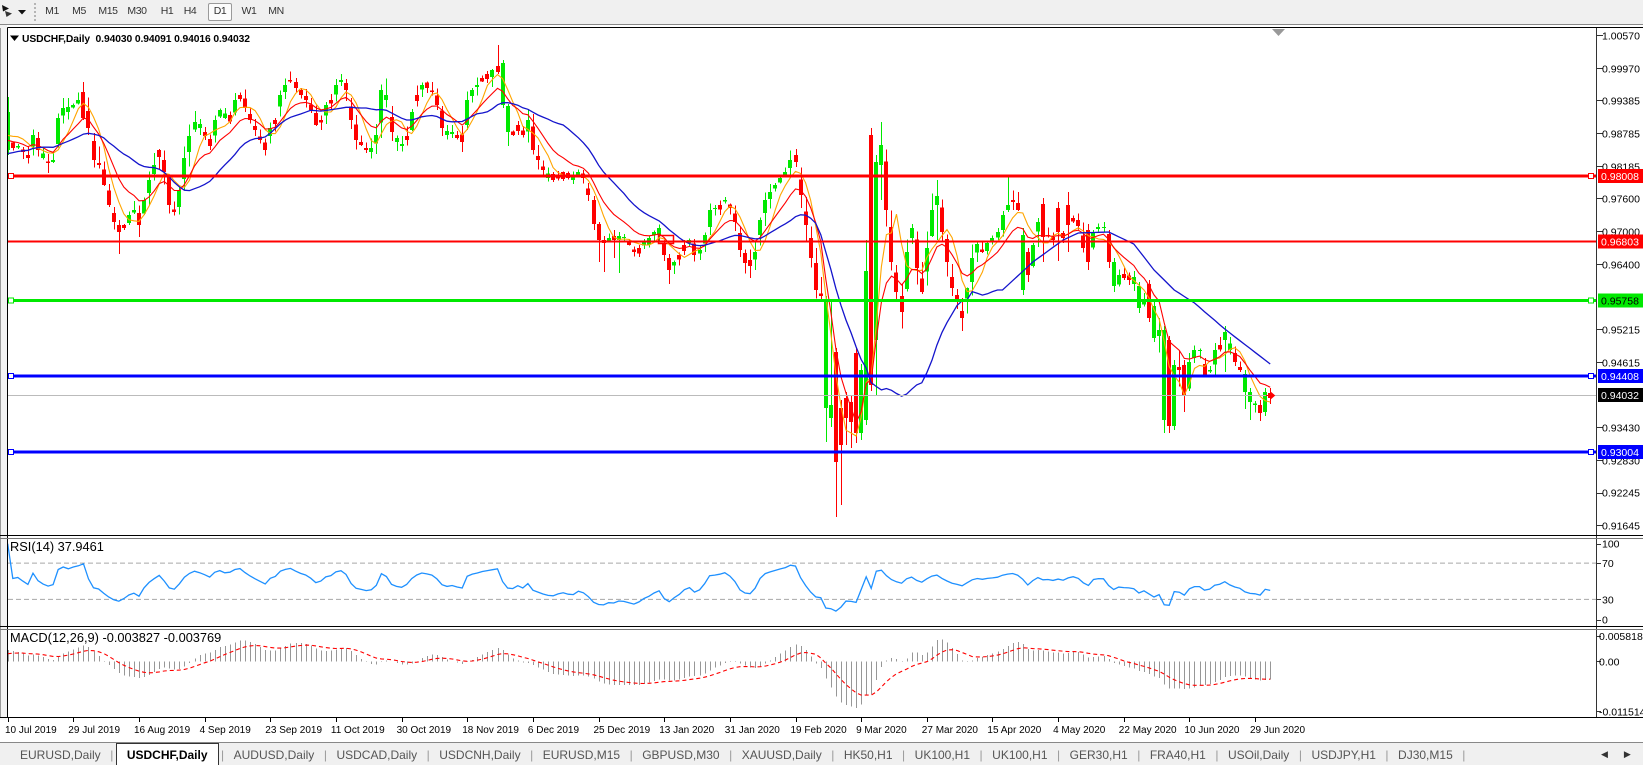 This screenshot has width=1643, height=771. What do you see at coordinates (686, 730) in the screenshot?
I see `svg-text: 13 Jan 2020` at bounding box center [686, 730].